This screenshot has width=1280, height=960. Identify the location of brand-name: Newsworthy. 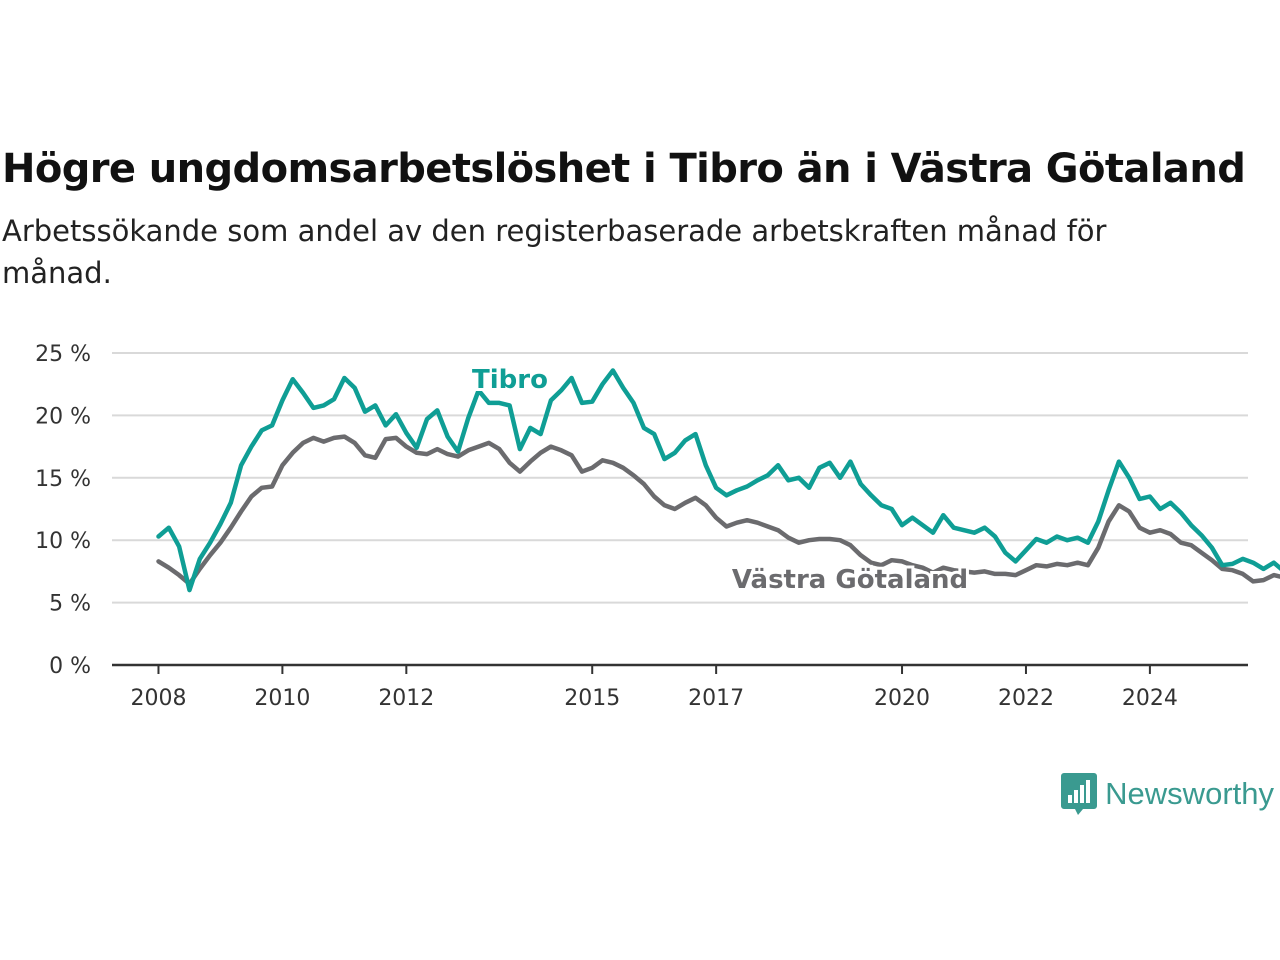
(1189, 793).